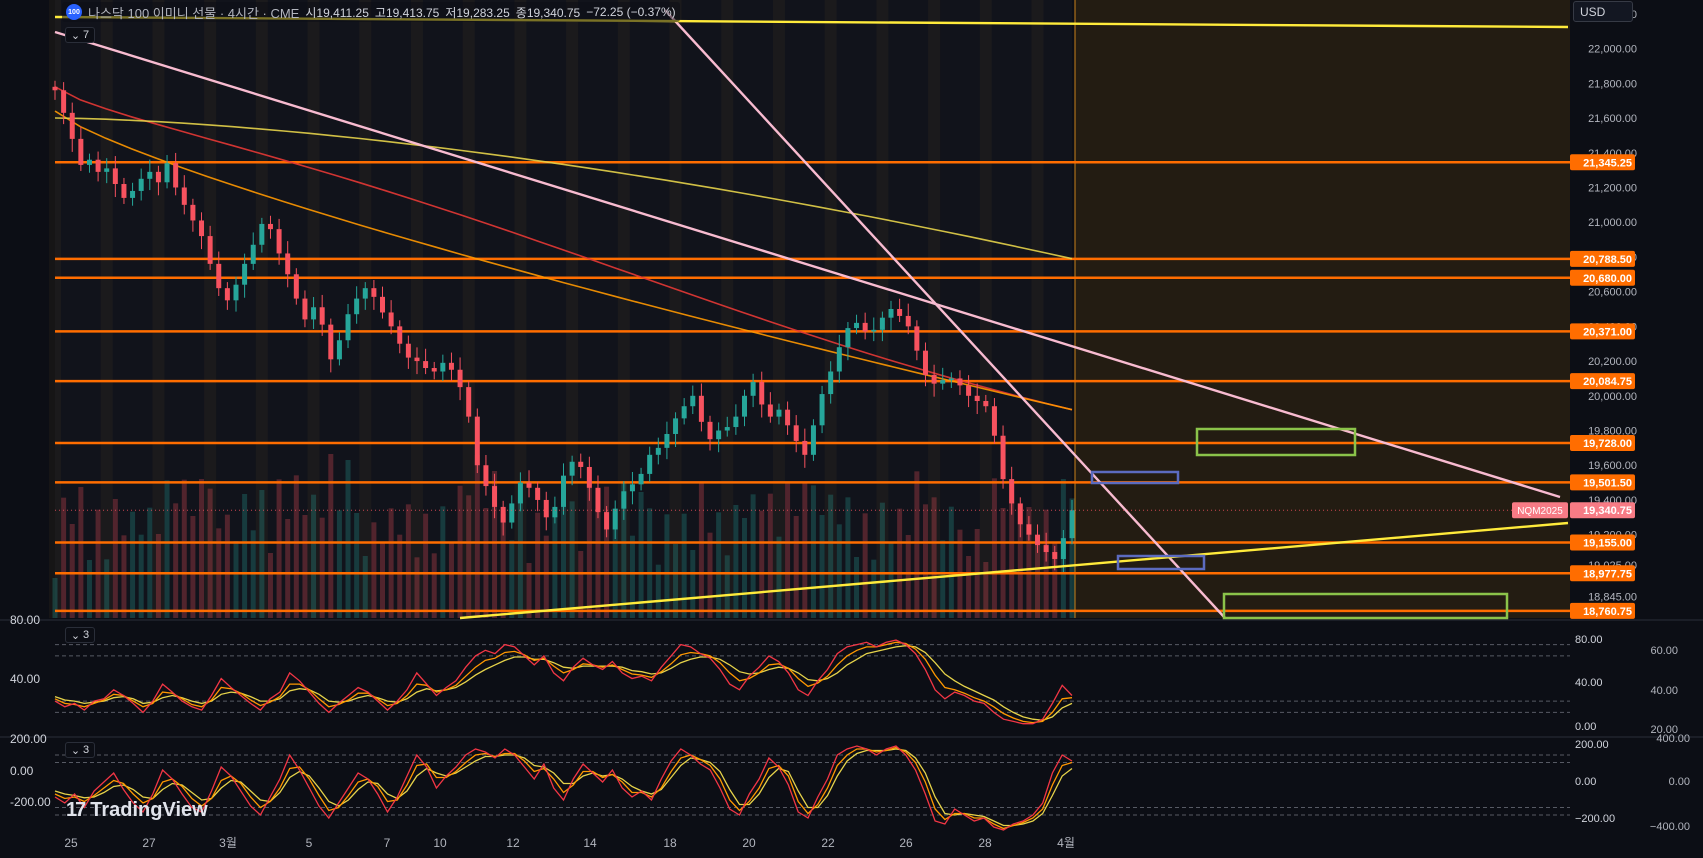 The image size is (1703, 858). Describe the element at coordinates (1664, 691) in the screenshot. I see `rsi-far-tick-label: 40.00` at that location.